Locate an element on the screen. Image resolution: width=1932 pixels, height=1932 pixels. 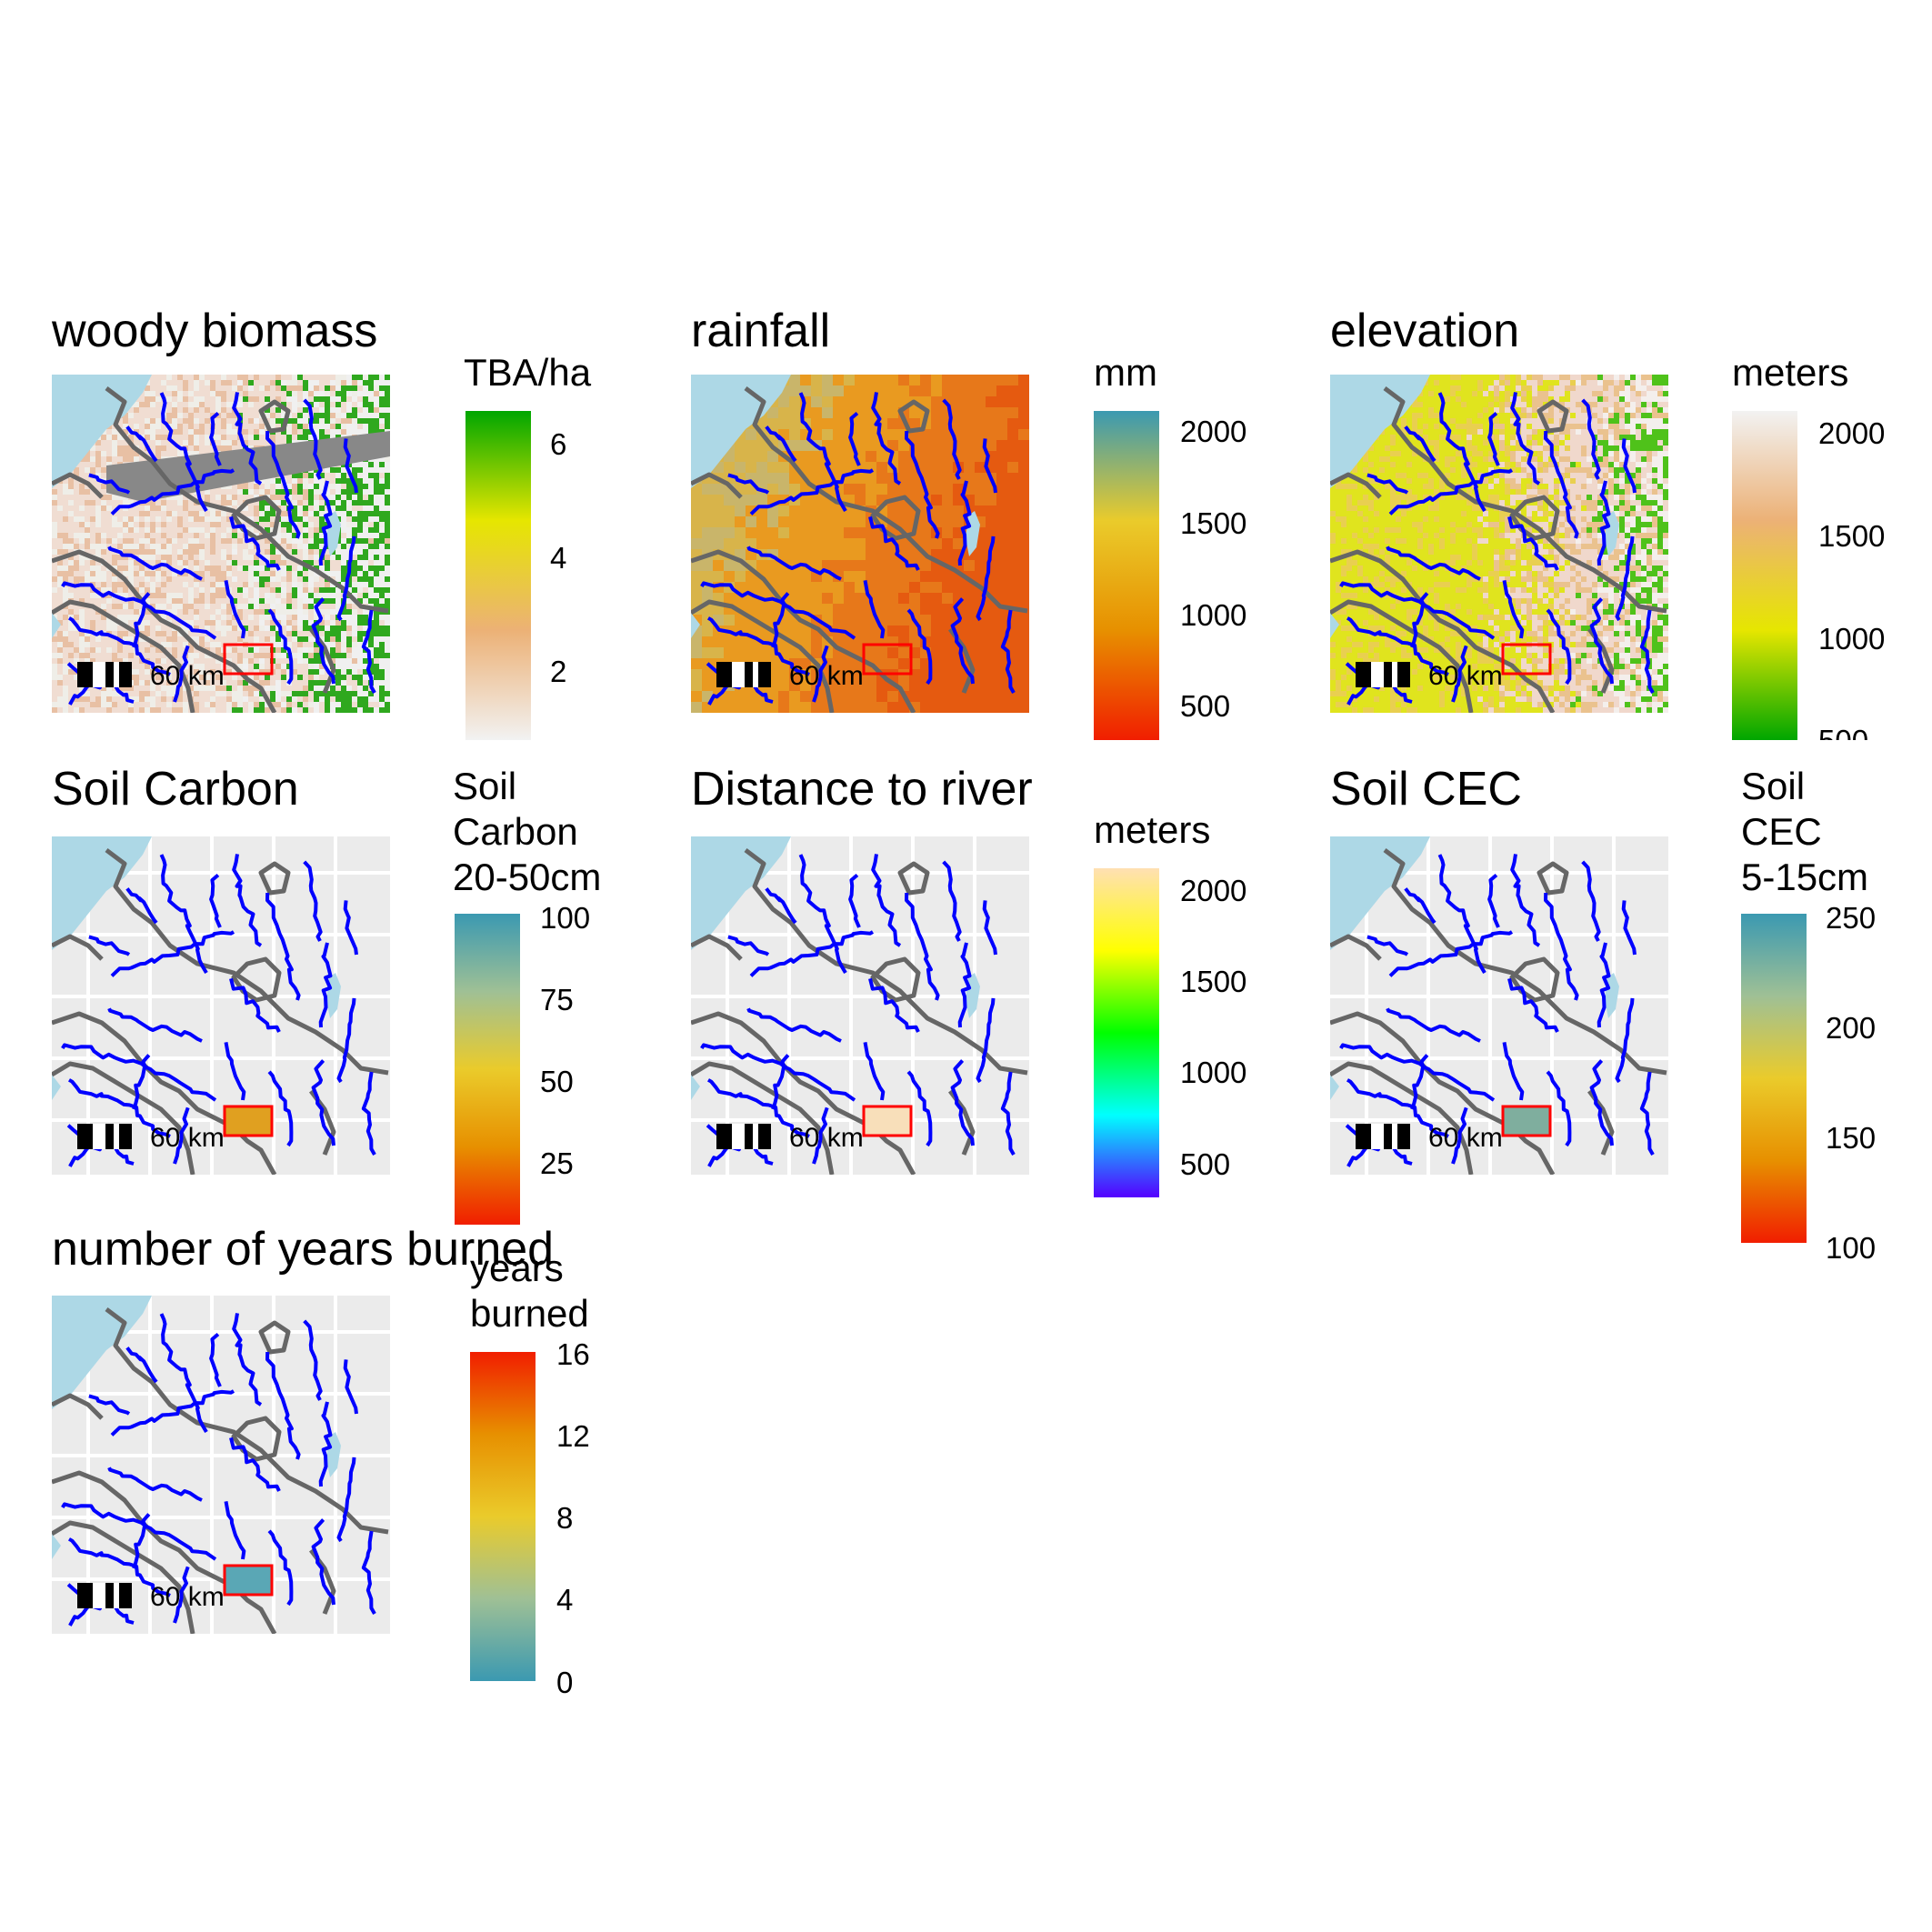
panel-title: rainfall is located at coordinates (761, 331).